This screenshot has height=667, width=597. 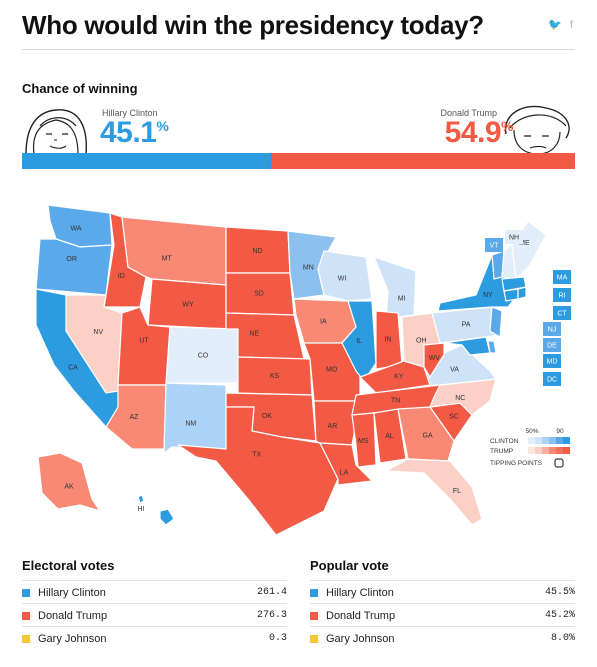 I want to click on state-box-md, so click(x=552, y=361).